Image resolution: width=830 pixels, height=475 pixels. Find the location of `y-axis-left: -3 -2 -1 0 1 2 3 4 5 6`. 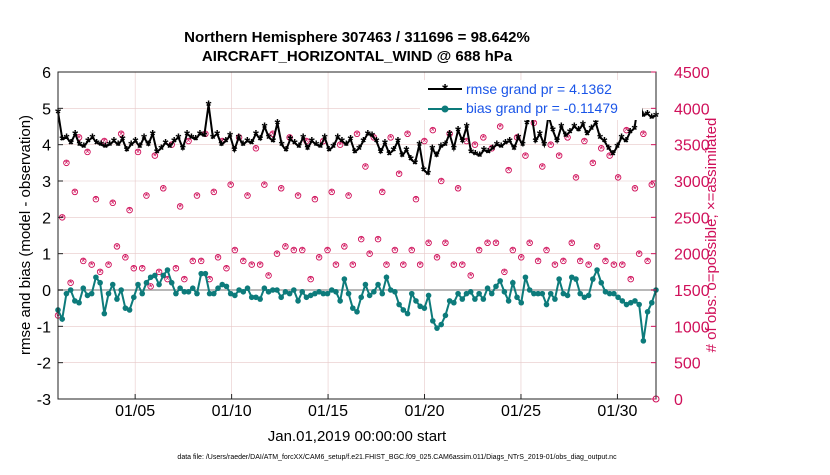

y-axis-left: -3 -2 -1 0 1 2 3 4 5 6 is located at coordinates (50, 237).